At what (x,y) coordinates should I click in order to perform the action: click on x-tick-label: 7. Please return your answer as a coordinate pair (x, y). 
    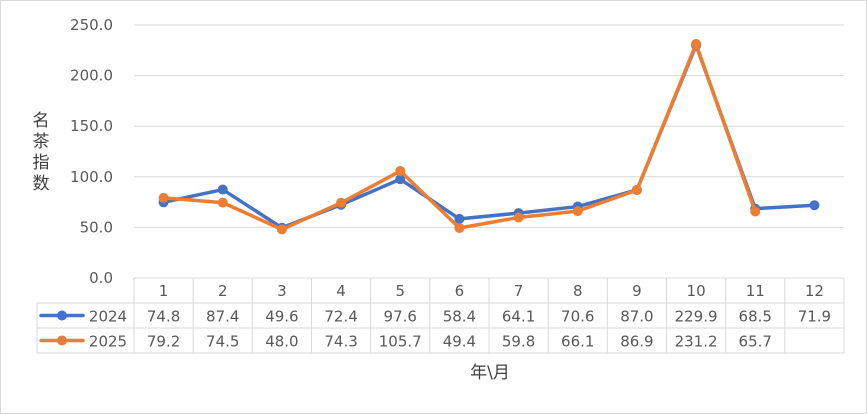
    Looking at the image, I should click on (519, 291).